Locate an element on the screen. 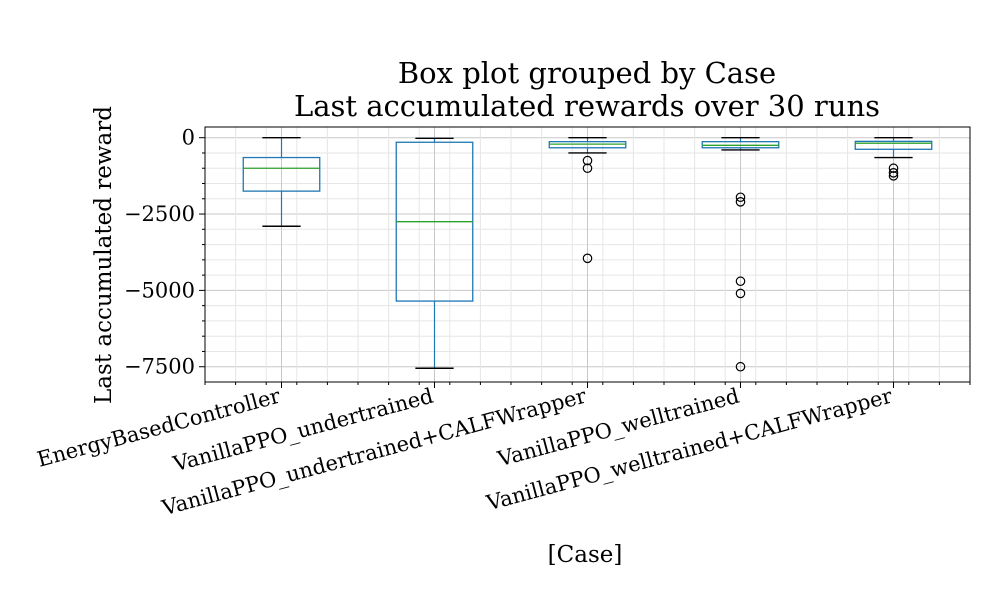 This screenshot has width=1000, height=600. x-axis-label: [Case] is located at coordinates (585, 555).